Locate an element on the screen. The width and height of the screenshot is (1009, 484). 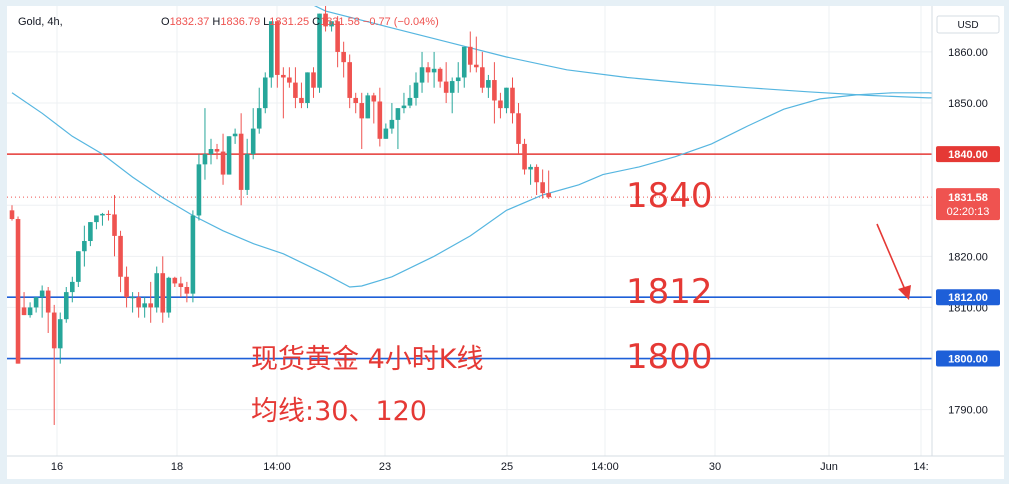
price-axis is located at coordinates (968, 242).